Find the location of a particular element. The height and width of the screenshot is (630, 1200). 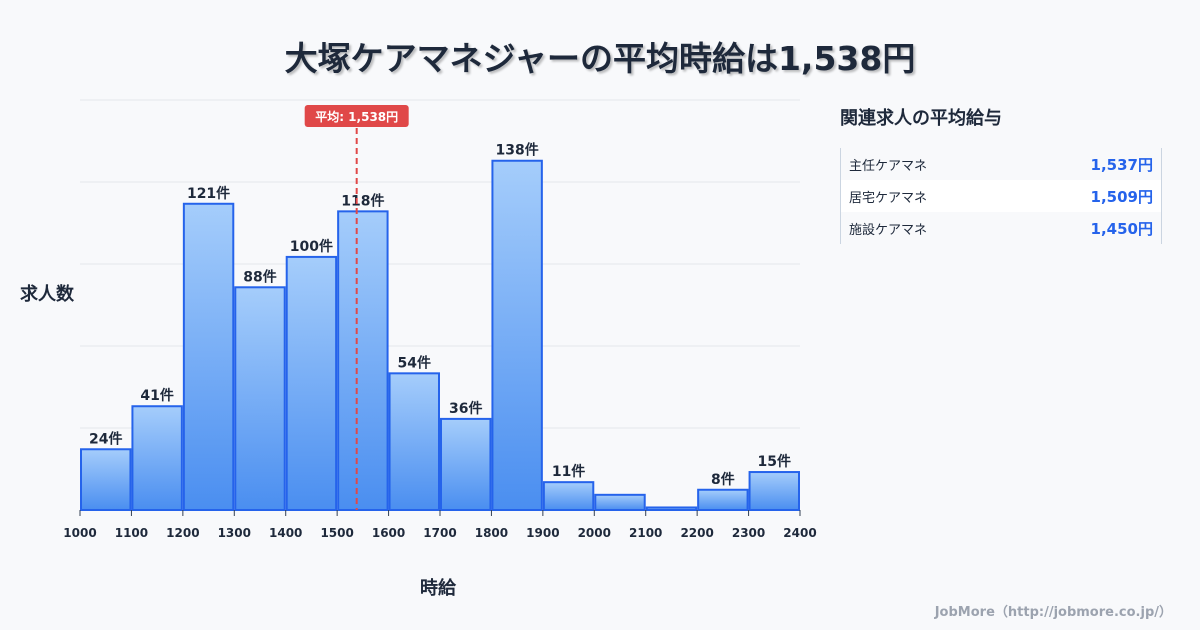

bar-label: 54件 is located at coordinates (414, 362).